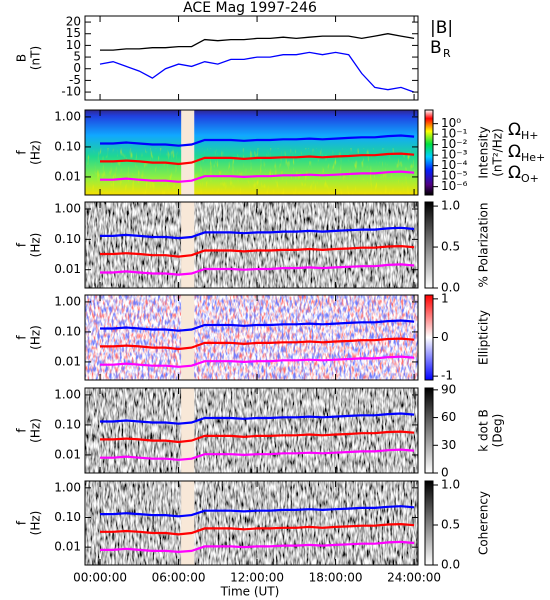 The width and height of the screenshot is (550, 600). Describe the element at coordinates (454, 134) in the screenshot. I see `colorbar-tick-label: 10⁻¹` at that location.